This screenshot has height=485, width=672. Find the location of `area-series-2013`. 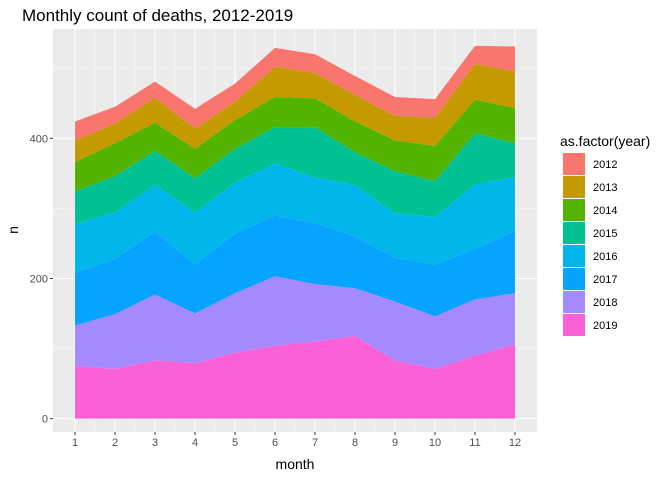

area-series-2013 is located at coordinates (295, 113).